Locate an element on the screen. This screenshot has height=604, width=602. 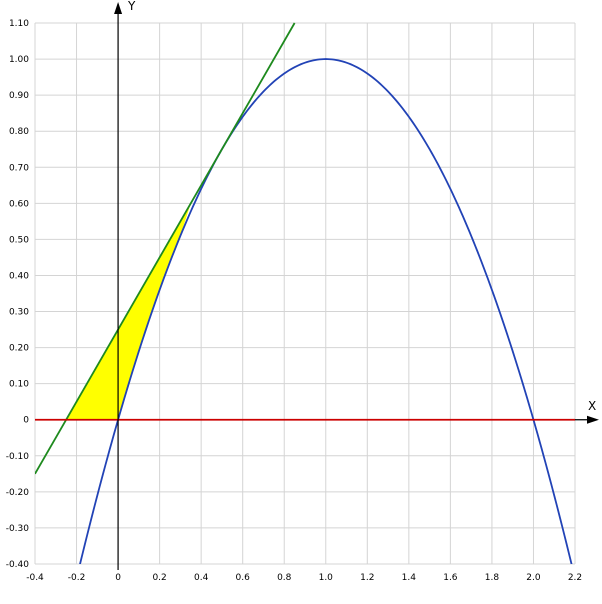
y-tick-label: 0.70 is located at coordinates (19, 168).